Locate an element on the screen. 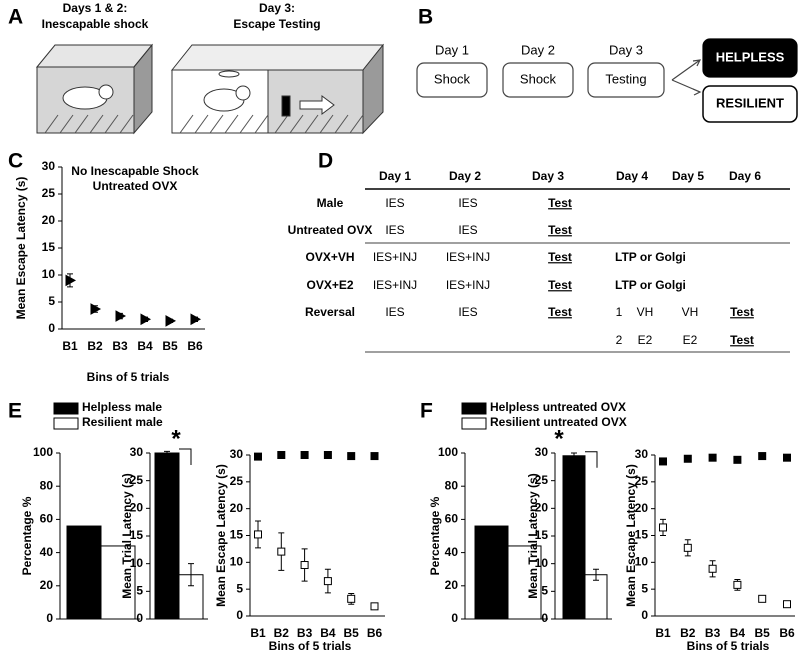  legend-swatch is located at coordinates (474, 423).